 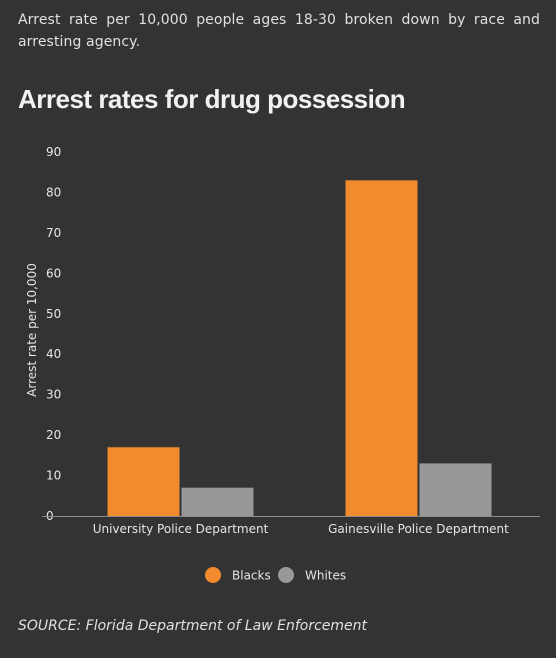 I want to click on y-axis-label: Arrest rate per 10,000, so click(x=32, y=330).